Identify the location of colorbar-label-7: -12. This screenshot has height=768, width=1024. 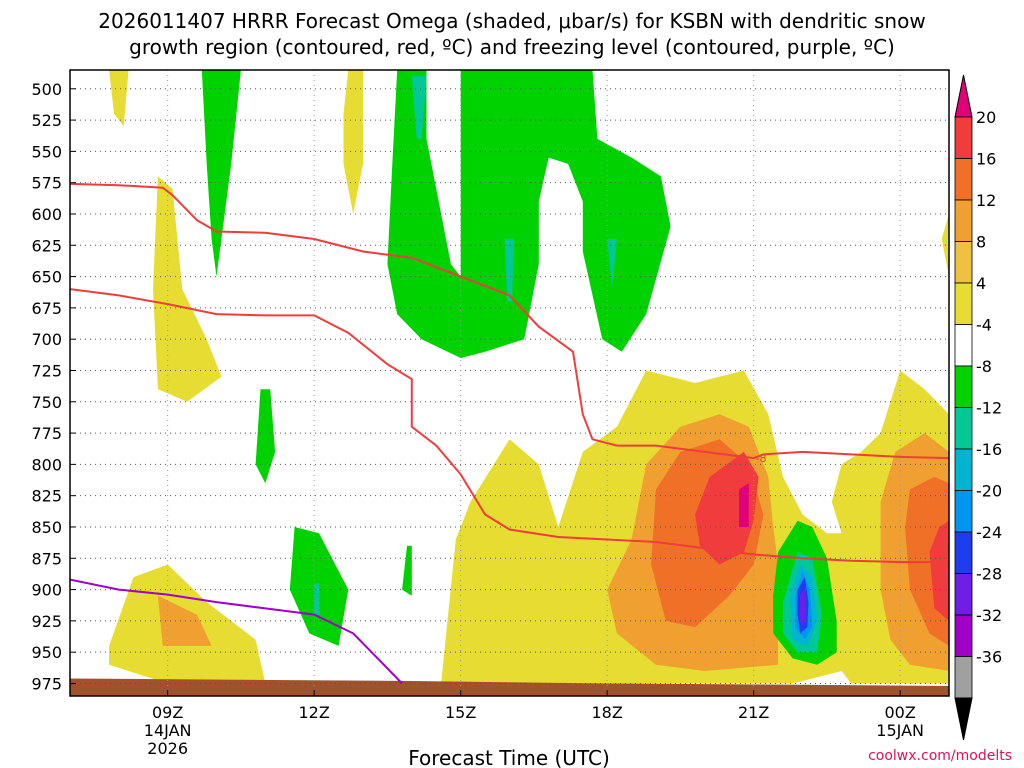
(989, 408).